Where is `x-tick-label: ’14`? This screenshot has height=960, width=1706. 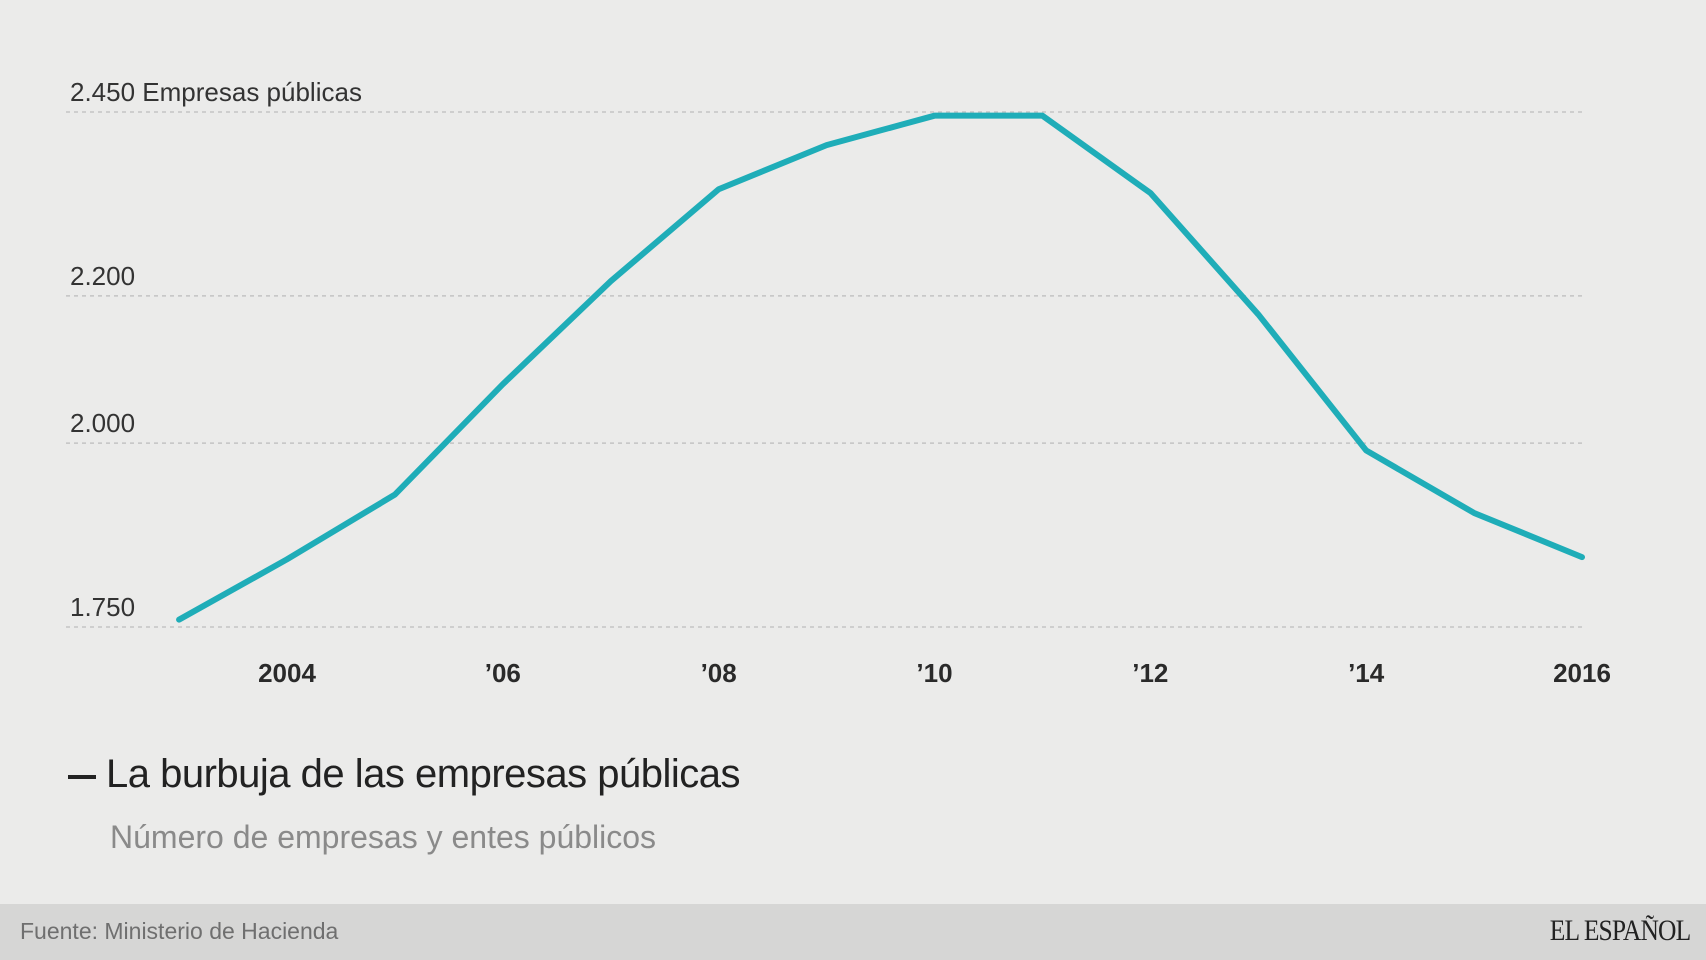 x-tick-label: ’14 is located at coordinates (1366, 673).